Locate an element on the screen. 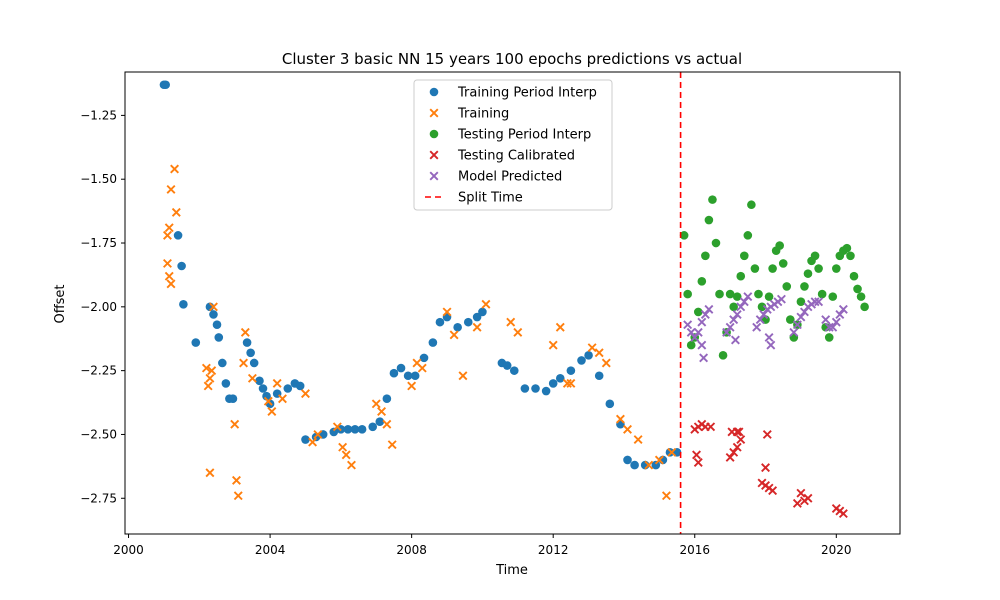 Image resolution: width=1000 pixels, height=600 pixels. y-tick-label: −1.25 is located at coordinates (98, 115).